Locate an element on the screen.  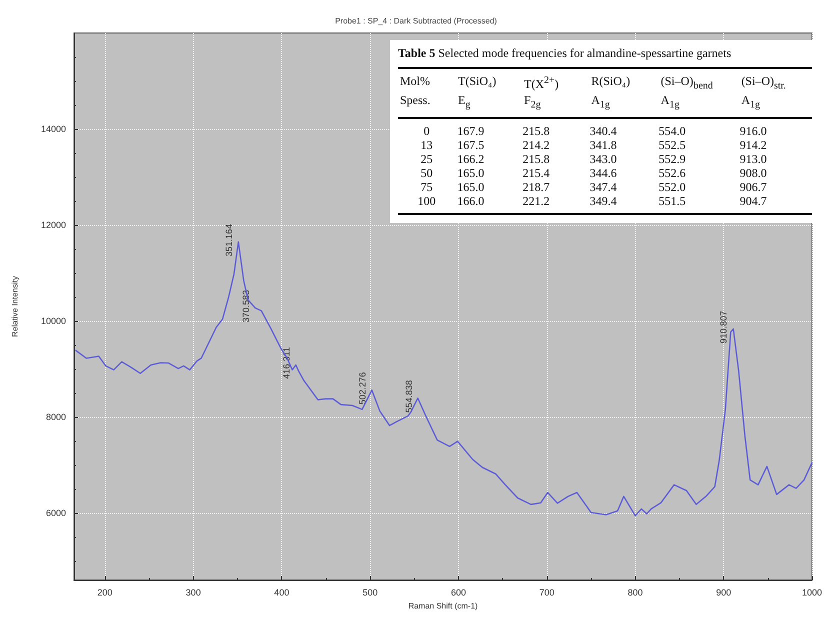
annotation: T(SiO₄) is located at coordinates (477, 82).